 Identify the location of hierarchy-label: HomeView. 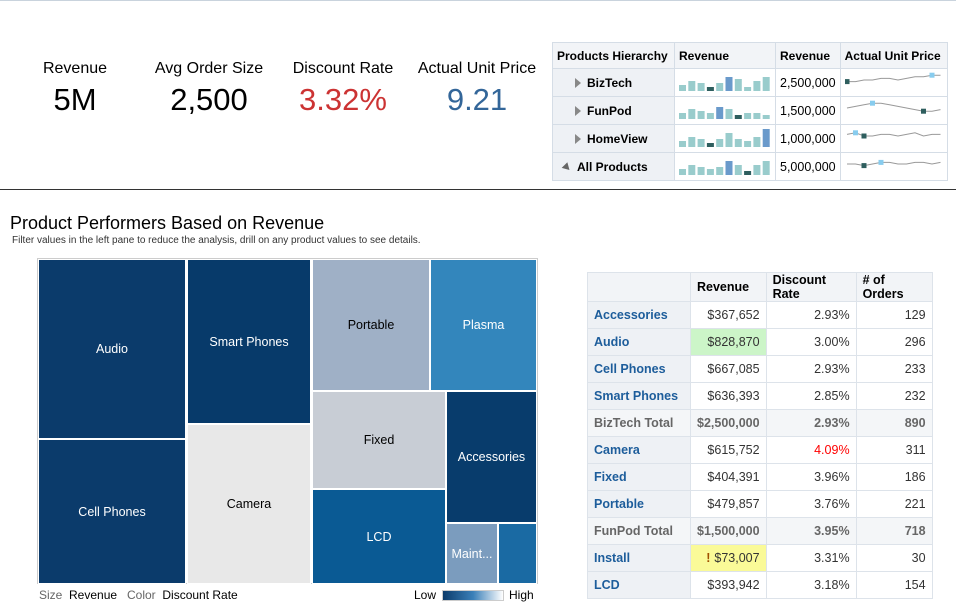
(617, 138).